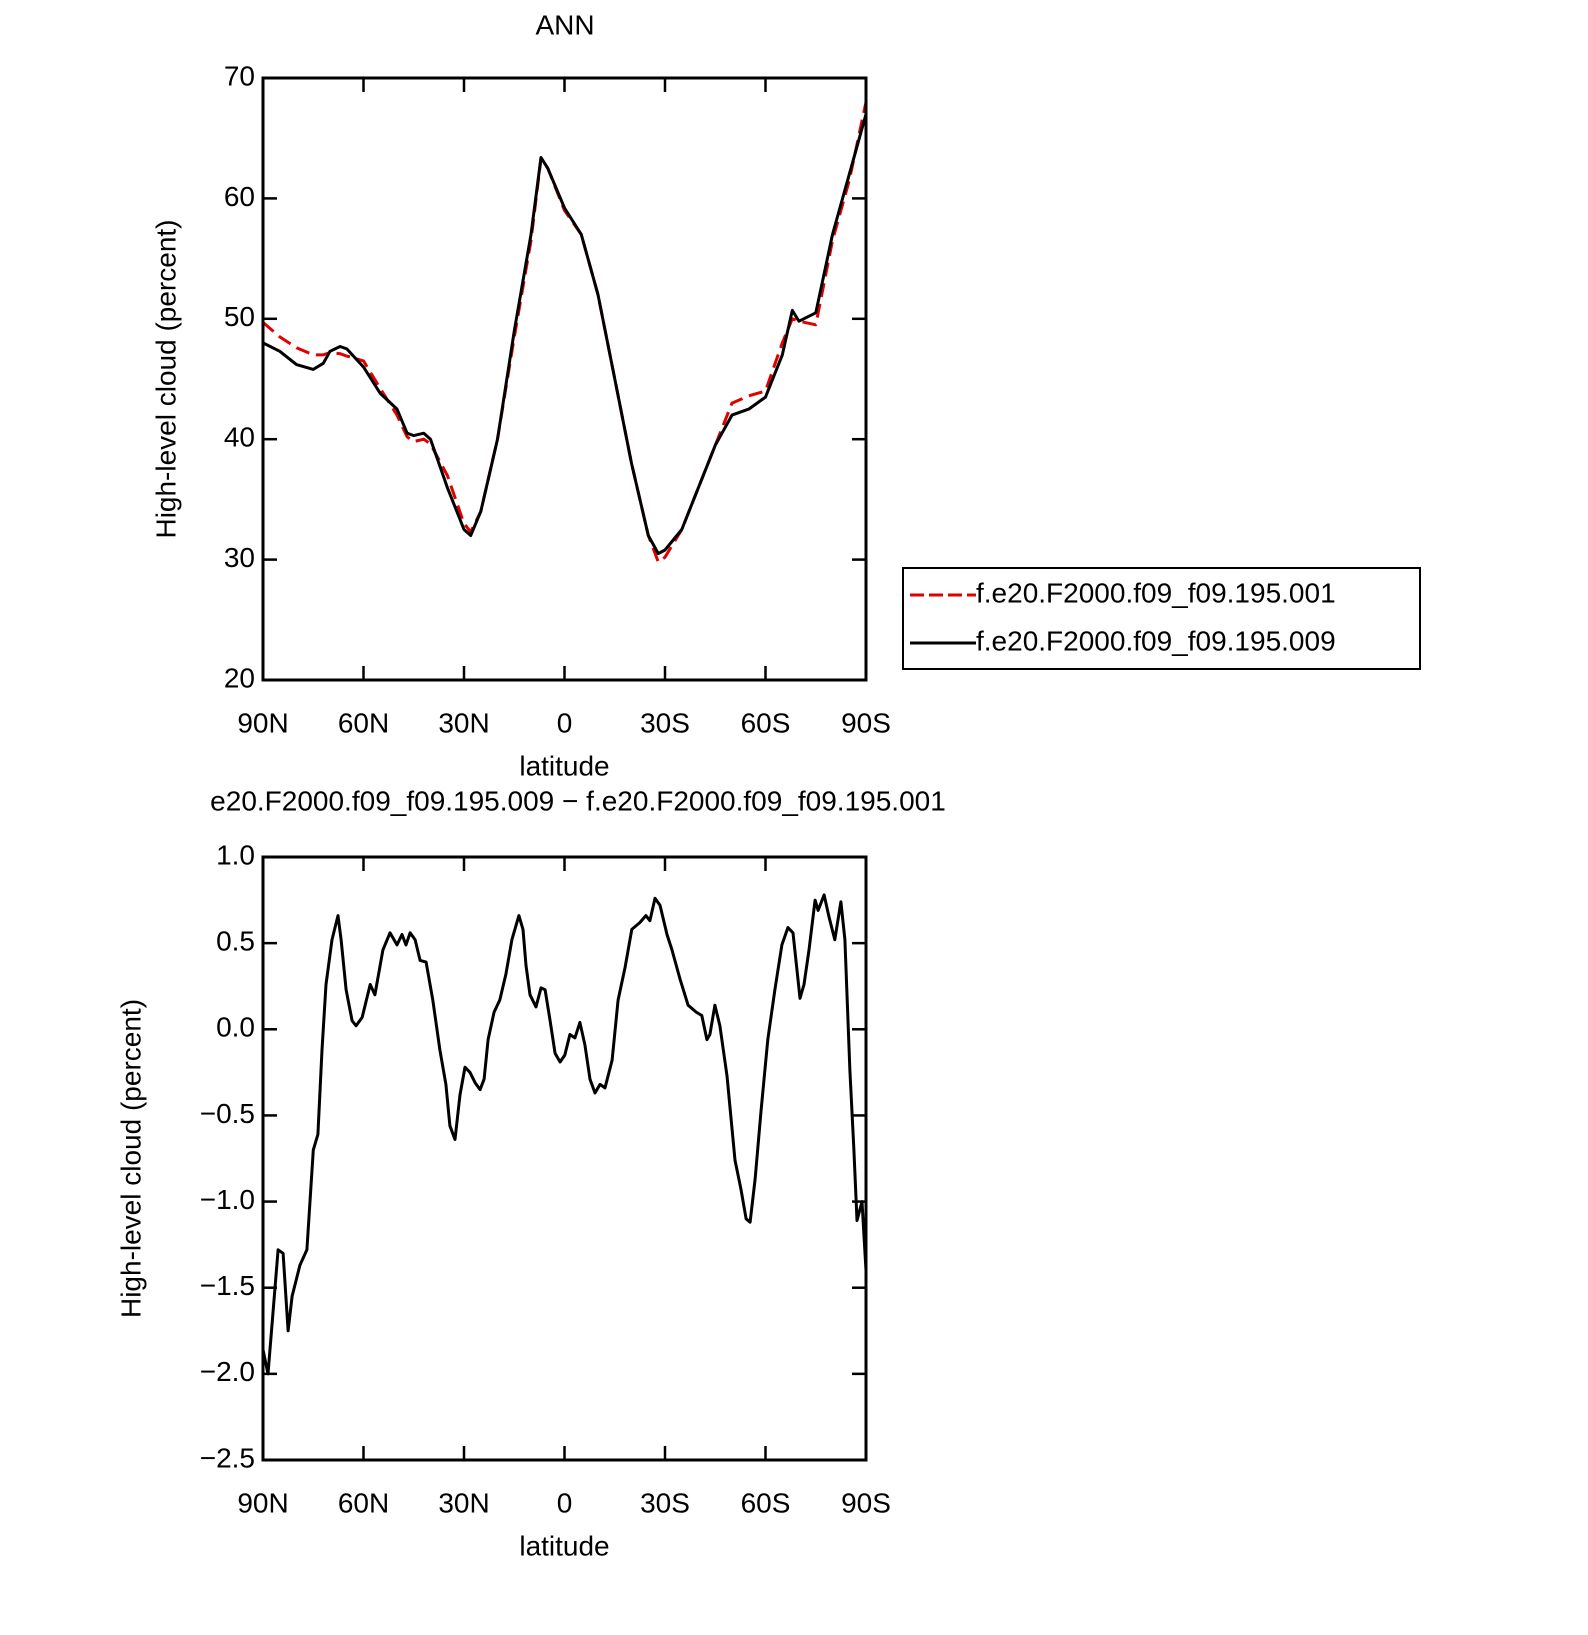  I want to click on y-tick-label: 40, so click(239, 437).